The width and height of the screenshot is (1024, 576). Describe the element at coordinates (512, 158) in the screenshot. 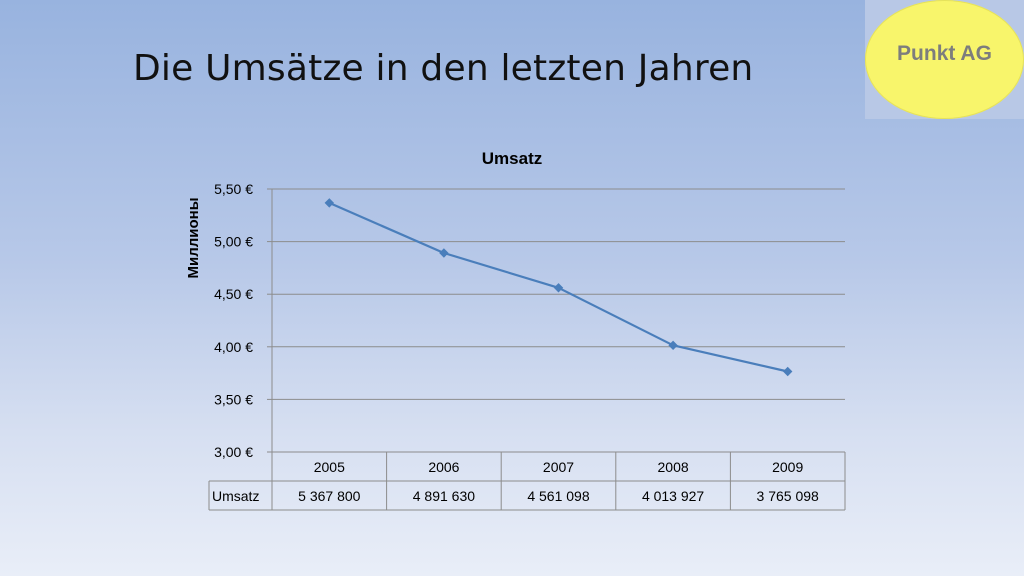

I see `chart-title: Umsatz` at that location.